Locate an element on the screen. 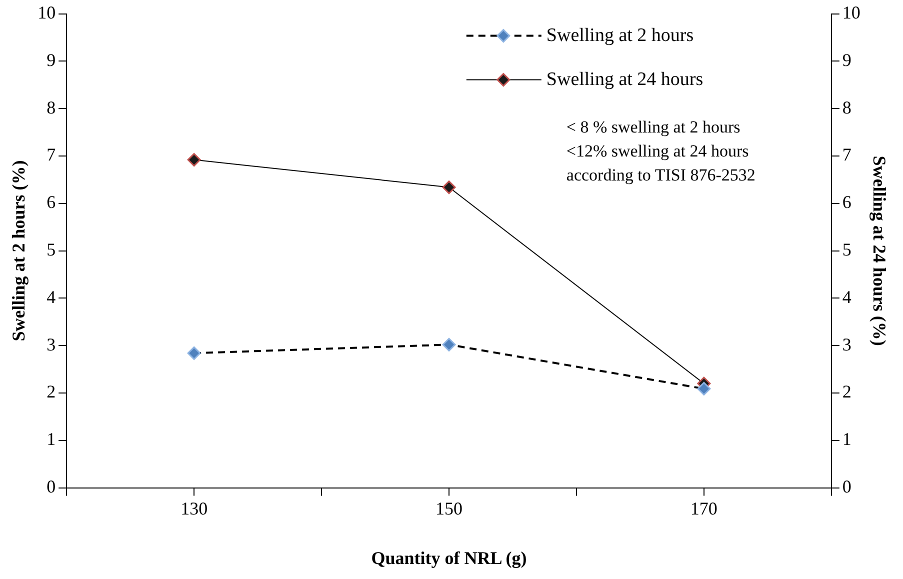 The image size is (903, 579). y-tick-label: 9 is located at coordinates (51, 60).